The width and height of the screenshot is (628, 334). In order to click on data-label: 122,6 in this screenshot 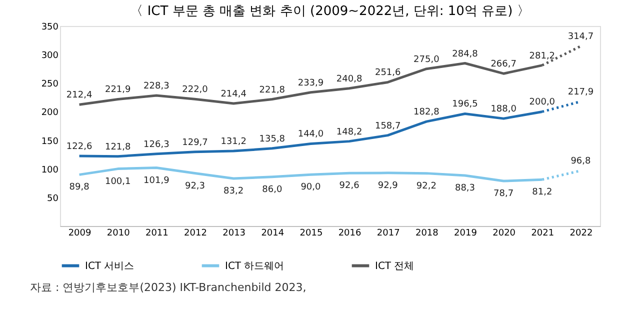, I will do `click(79, 147)`.